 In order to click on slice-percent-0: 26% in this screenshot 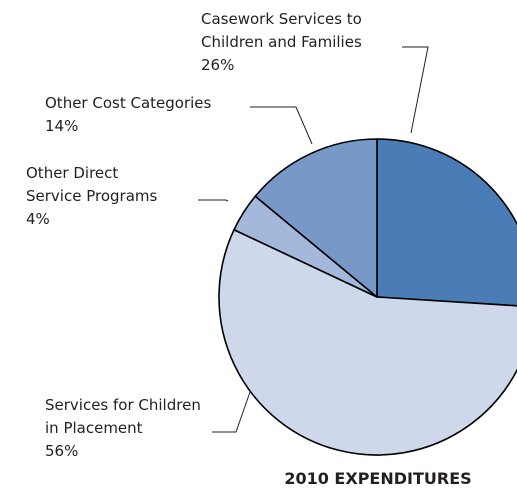, I will do `click(217, 65)`.